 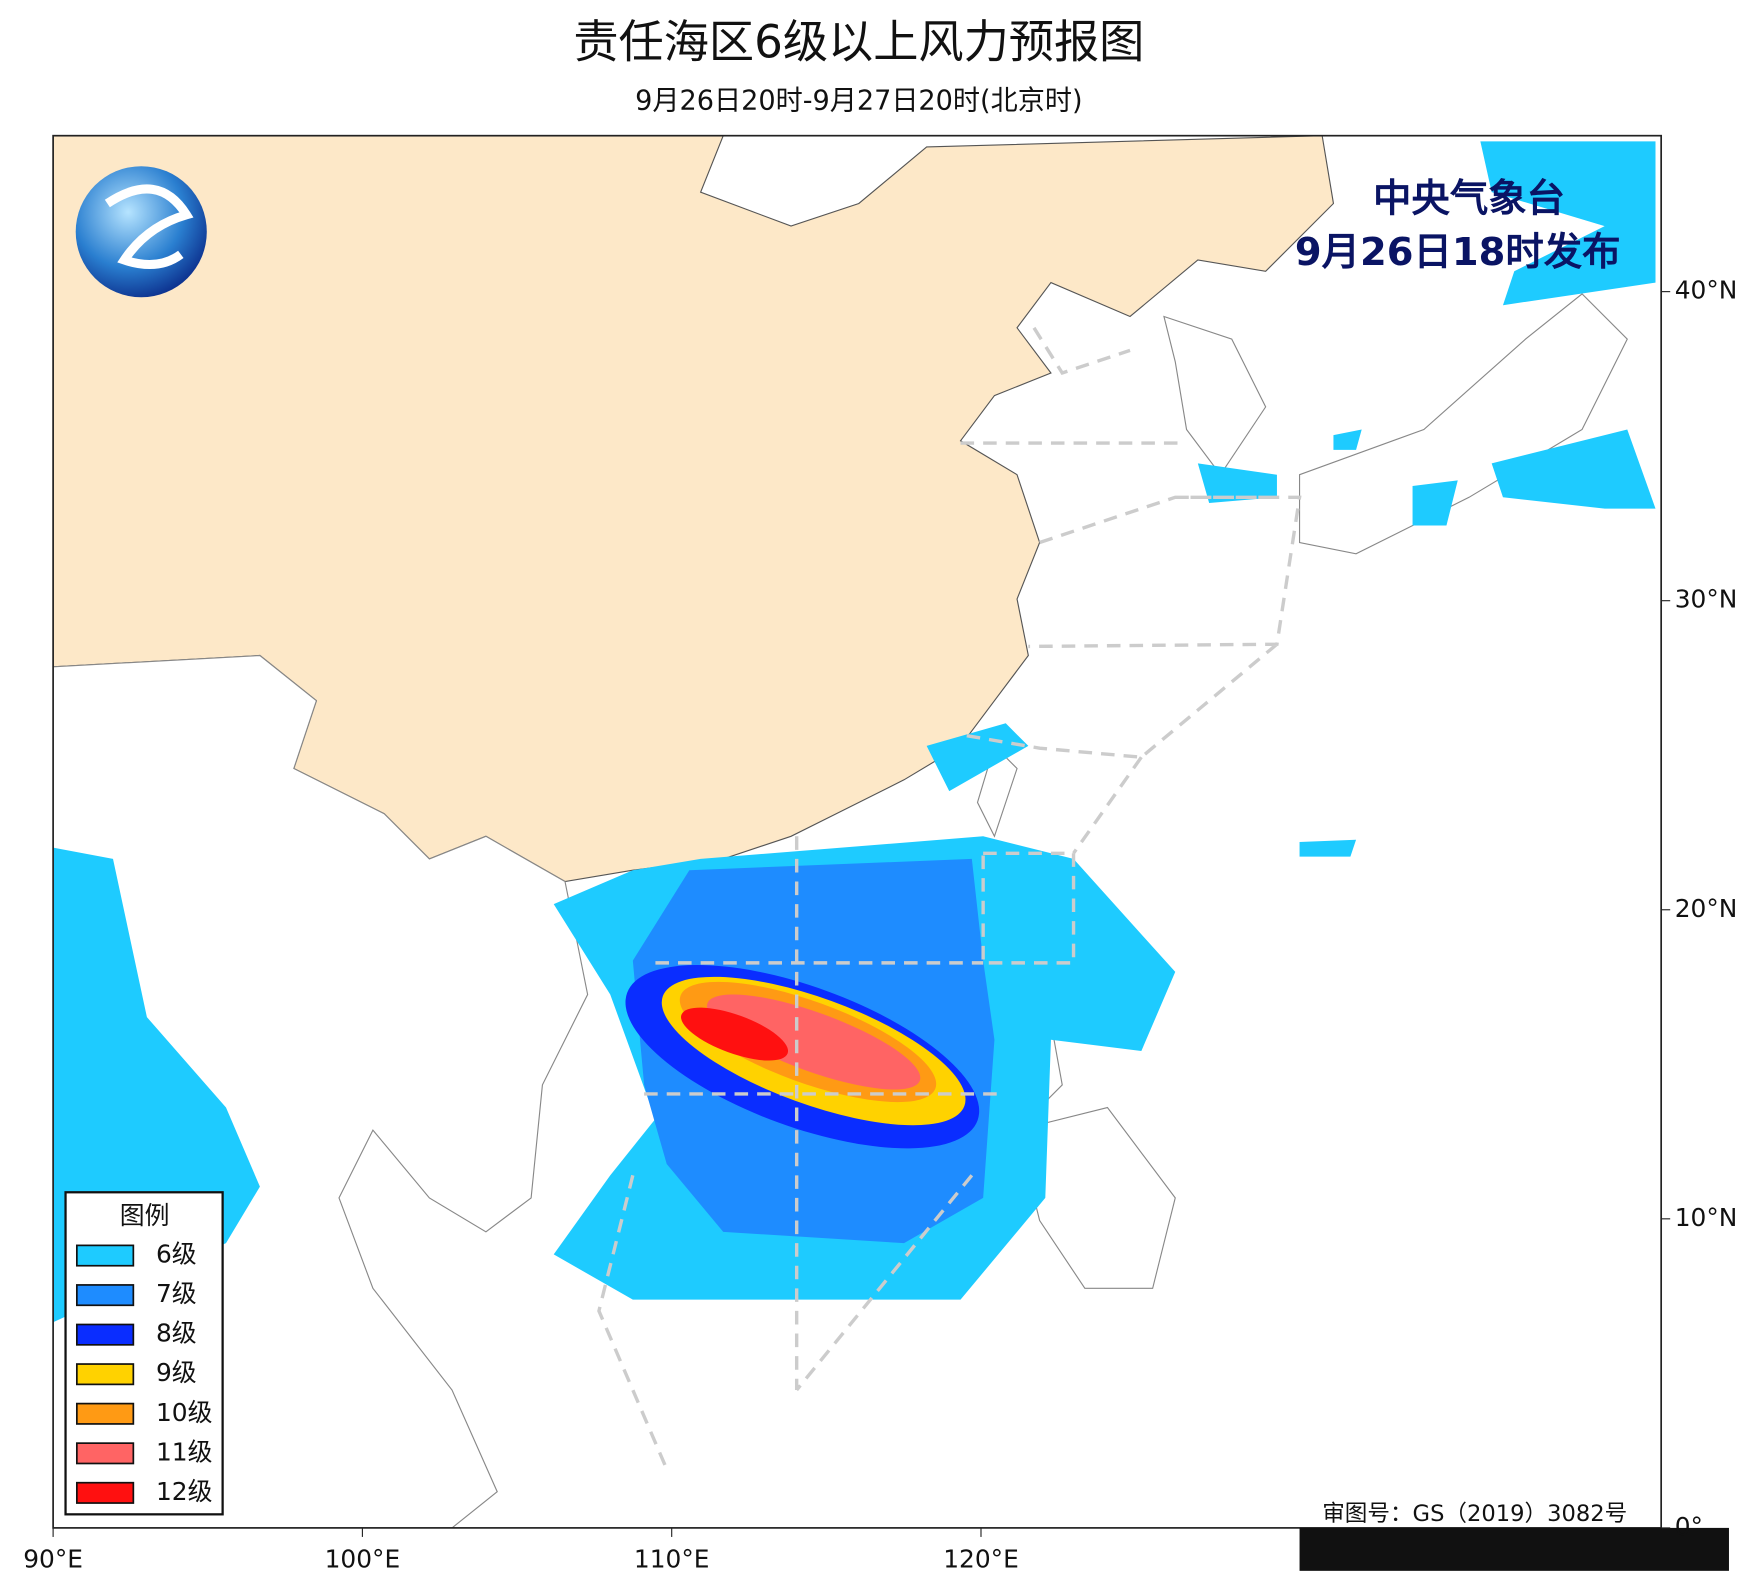 What do you see at coordinates (1706, 1217) in the screenshot?
I see `y-tick-label: 10°N` at bounding box center [1706, 1217].